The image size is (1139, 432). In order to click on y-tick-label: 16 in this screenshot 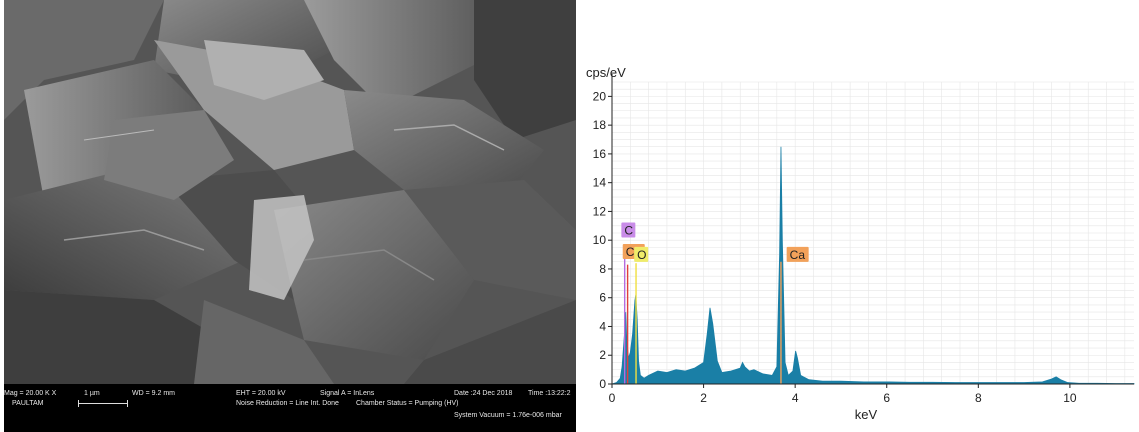, I will do `click(600, 154)`.